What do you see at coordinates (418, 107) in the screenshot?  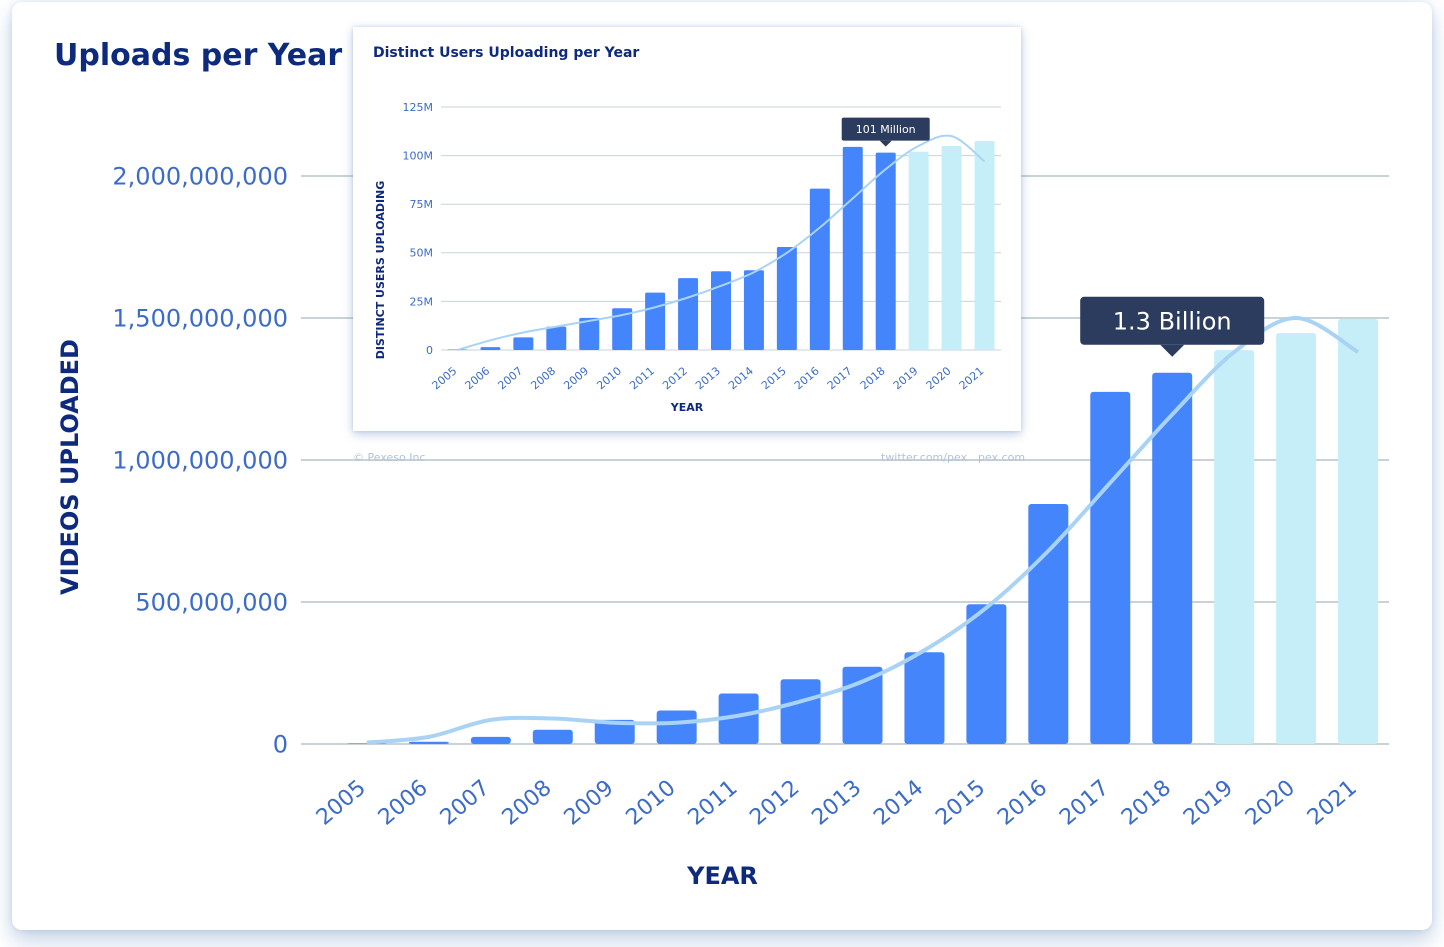 I see `y-tick-label: 125M` at bounding box center [418, 107].